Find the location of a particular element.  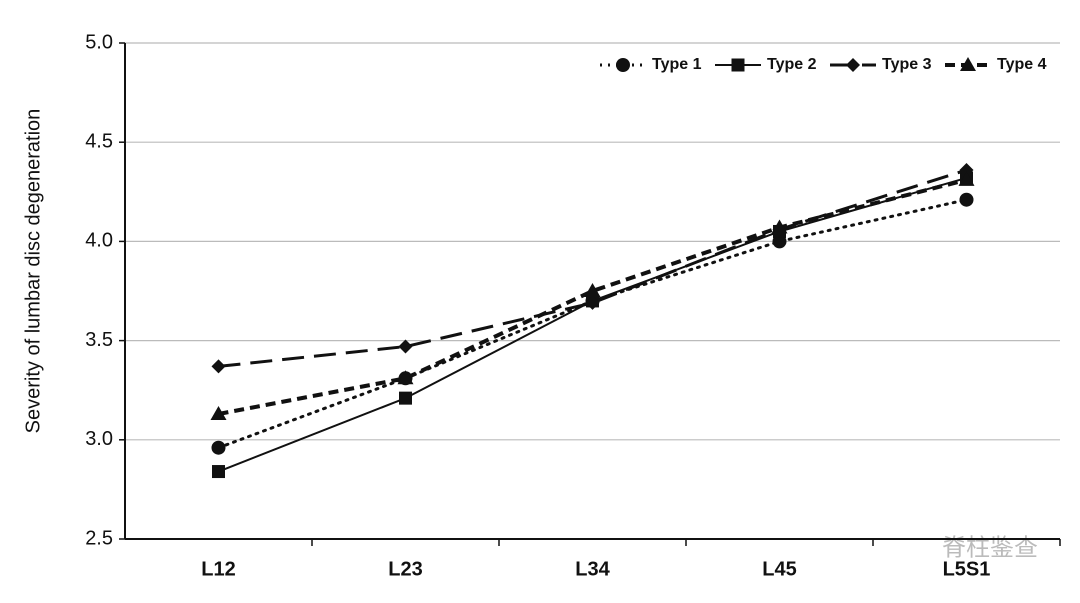

y-tick-label: 3.0 is located at coordinates (99, 439).